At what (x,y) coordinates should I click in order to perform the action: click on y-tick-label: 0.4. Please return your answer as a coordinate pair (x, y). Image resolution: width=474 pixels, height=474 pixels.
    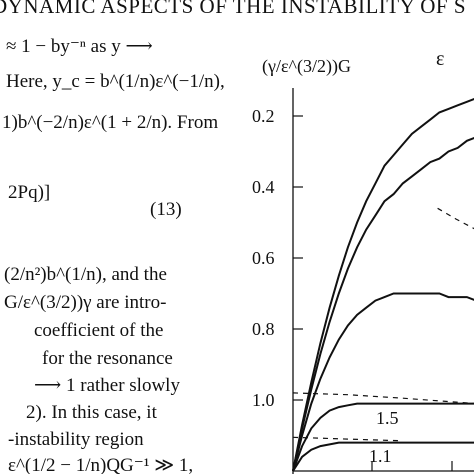
    Looking at the image, I should click on (263, 187).